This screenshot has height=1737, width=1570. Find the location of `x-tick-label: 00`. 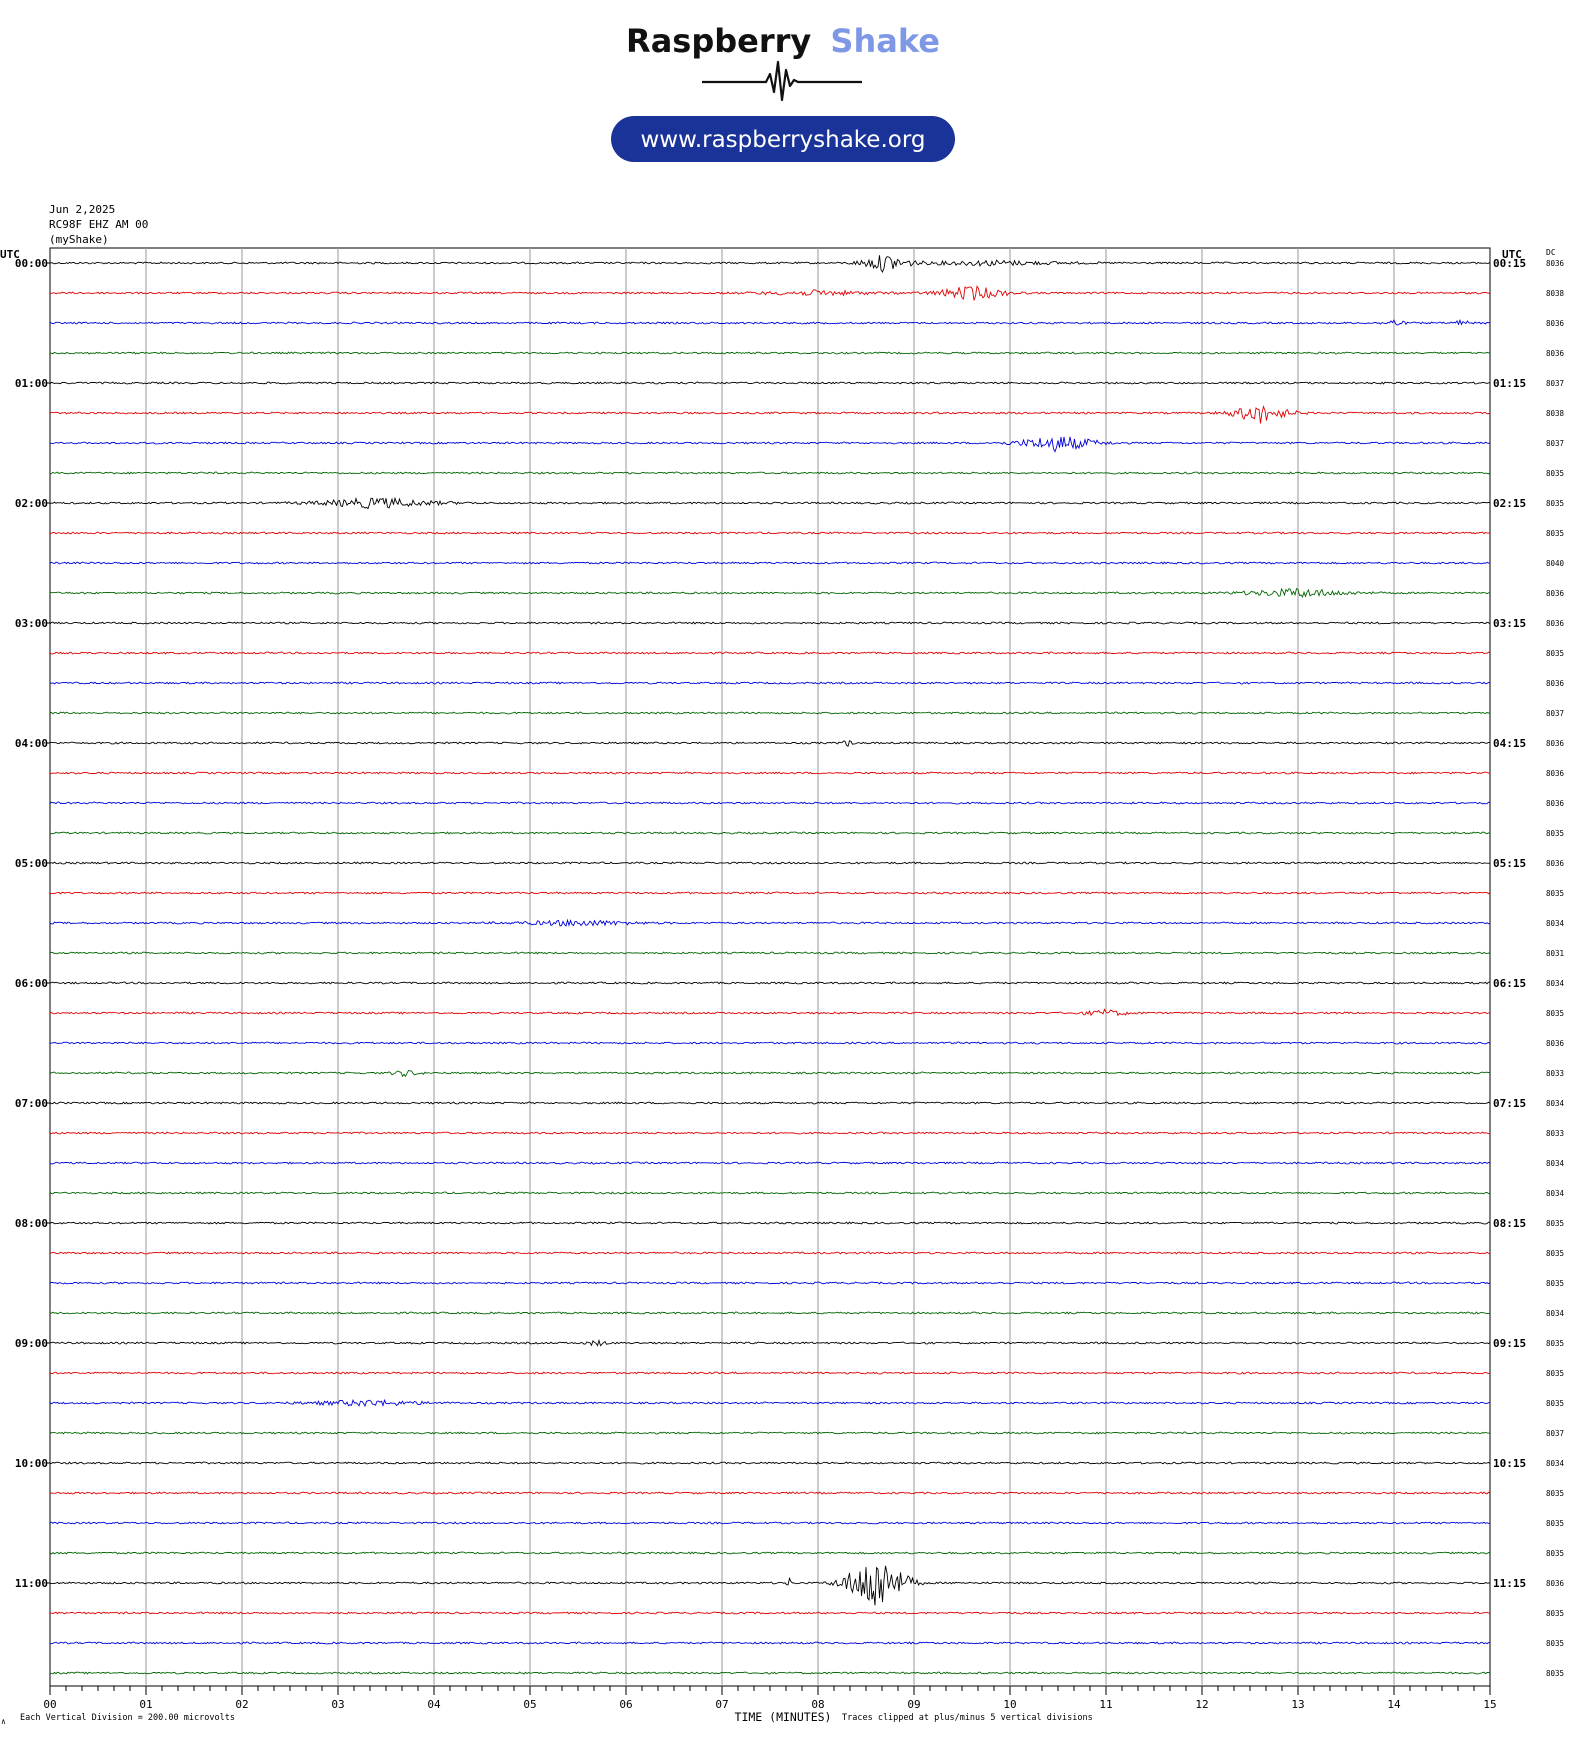

x-tick-label: 00 is located at coordinates (49, 1704).